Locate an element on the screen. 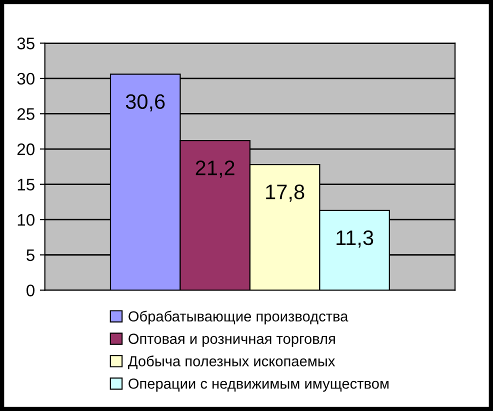 This screenshot has height=411, width=493. y-tick-label: 35 is located at coordinates (25, 44).